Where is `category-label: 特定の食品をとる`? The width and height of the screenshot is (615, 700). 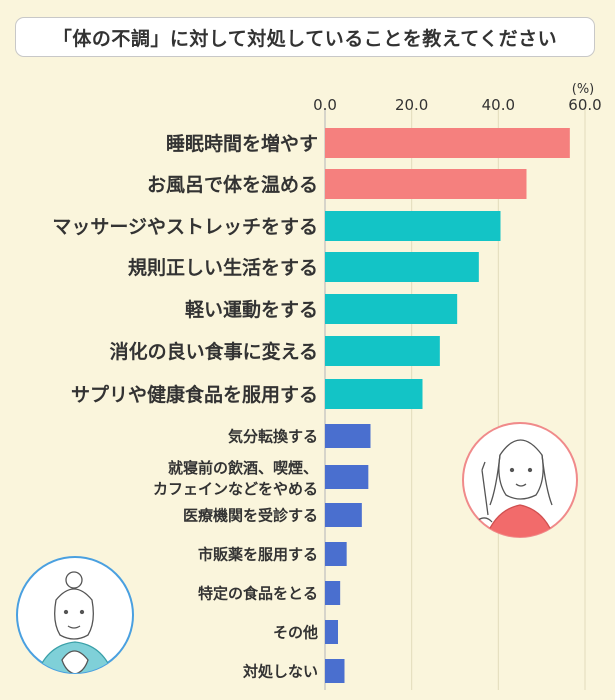
category-label: 特定の食品をとる is located at coordinates (258, 593).